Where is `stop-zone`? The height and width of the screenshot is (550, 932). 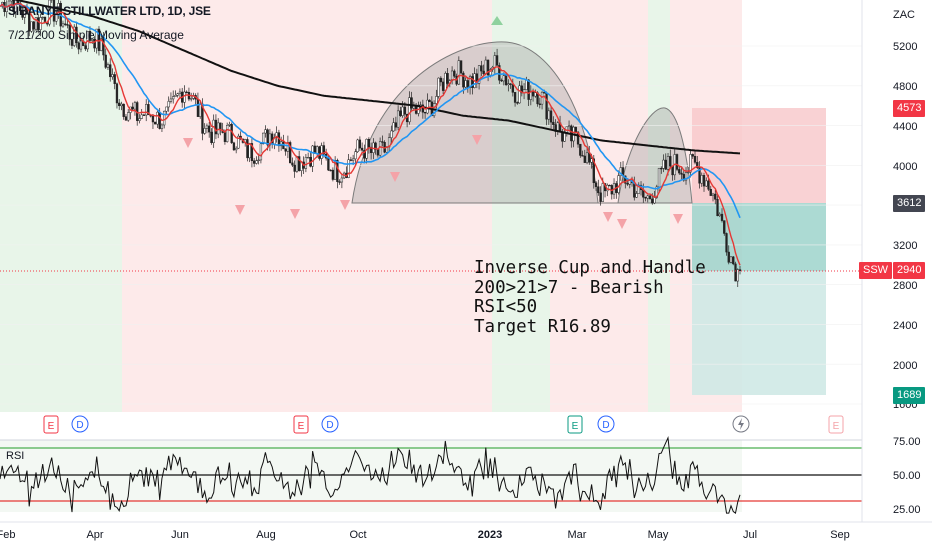
stop-zone is located at coordinates (759, 155).